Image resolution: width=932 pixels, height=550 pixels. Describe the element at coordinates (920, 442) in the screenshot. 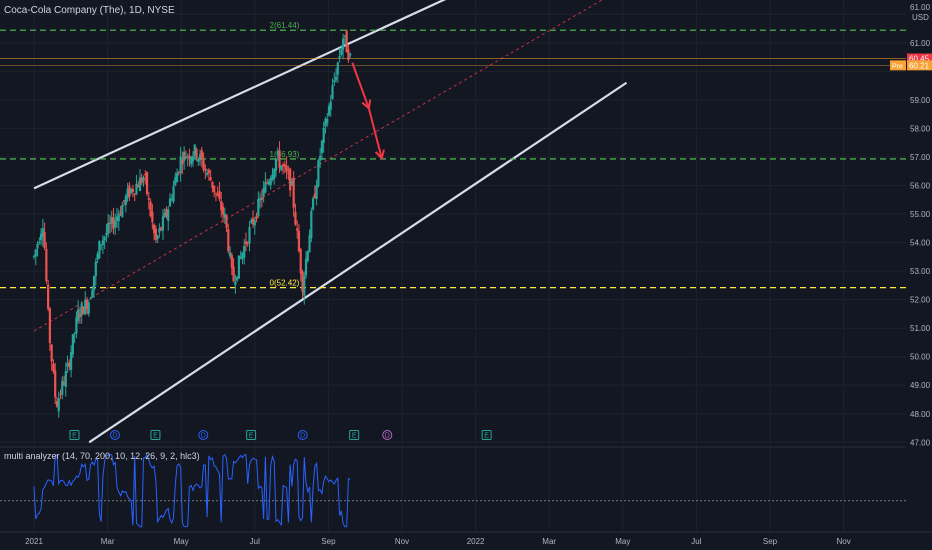

I see `price-tick-label: 47.00` at that location.